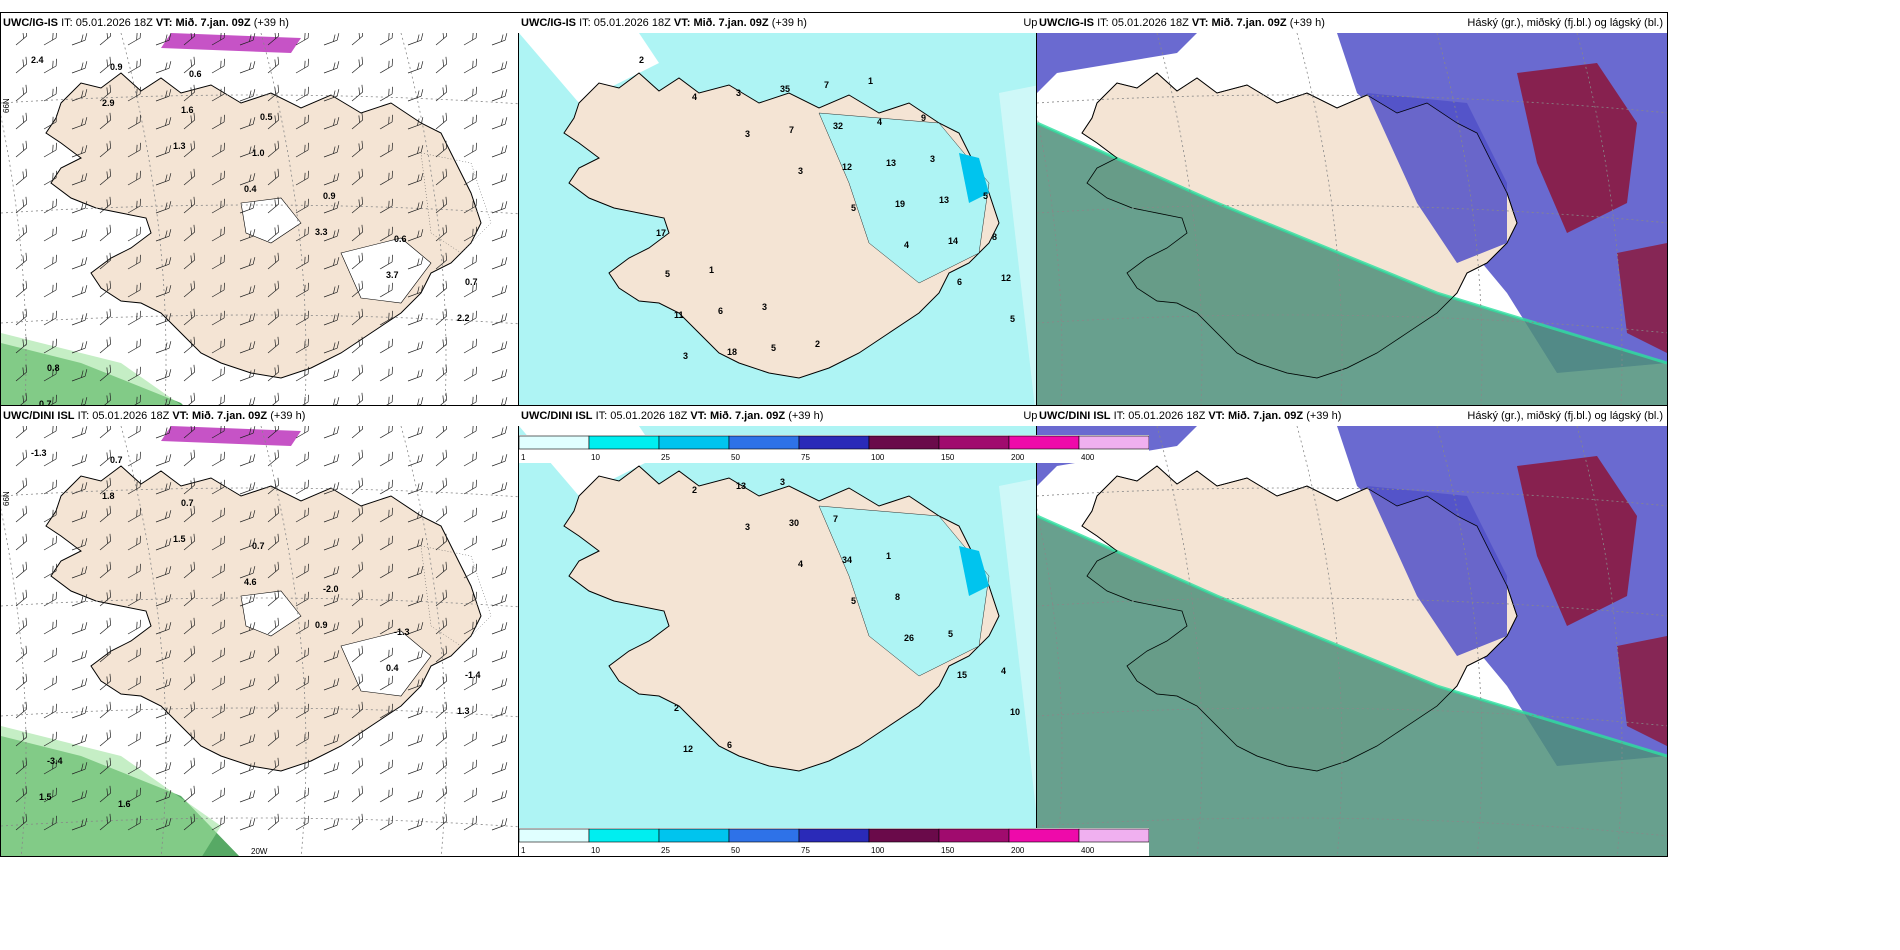 The image size is (1900, 950). What do you see at coordinates (1437, 571) in the screenshot?
I see `mid-cloud-over-land` at bounding box center [1437, 571].